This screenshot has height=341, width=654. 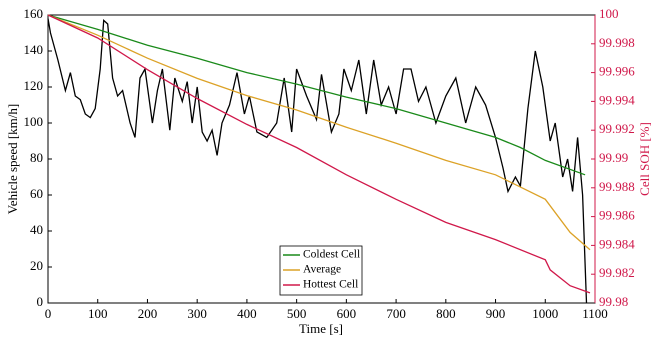 What do you see at coordinates (297, 313) in the screenshot?
I see `x-tick-label: 500` at bounding box center [297, 313].